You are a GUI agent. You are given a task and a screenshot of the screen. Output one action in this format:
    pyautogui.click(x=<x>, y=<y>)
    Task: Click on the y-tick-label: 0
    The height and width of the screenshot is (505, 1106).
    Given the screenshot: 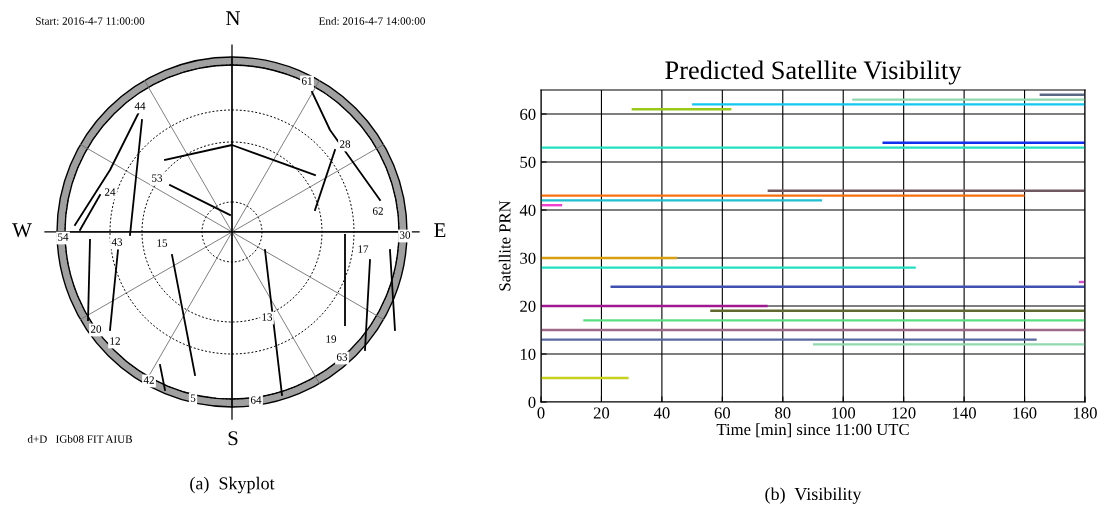 What is the action you would take?
    pyautogui.click(x=532, y=402)
    